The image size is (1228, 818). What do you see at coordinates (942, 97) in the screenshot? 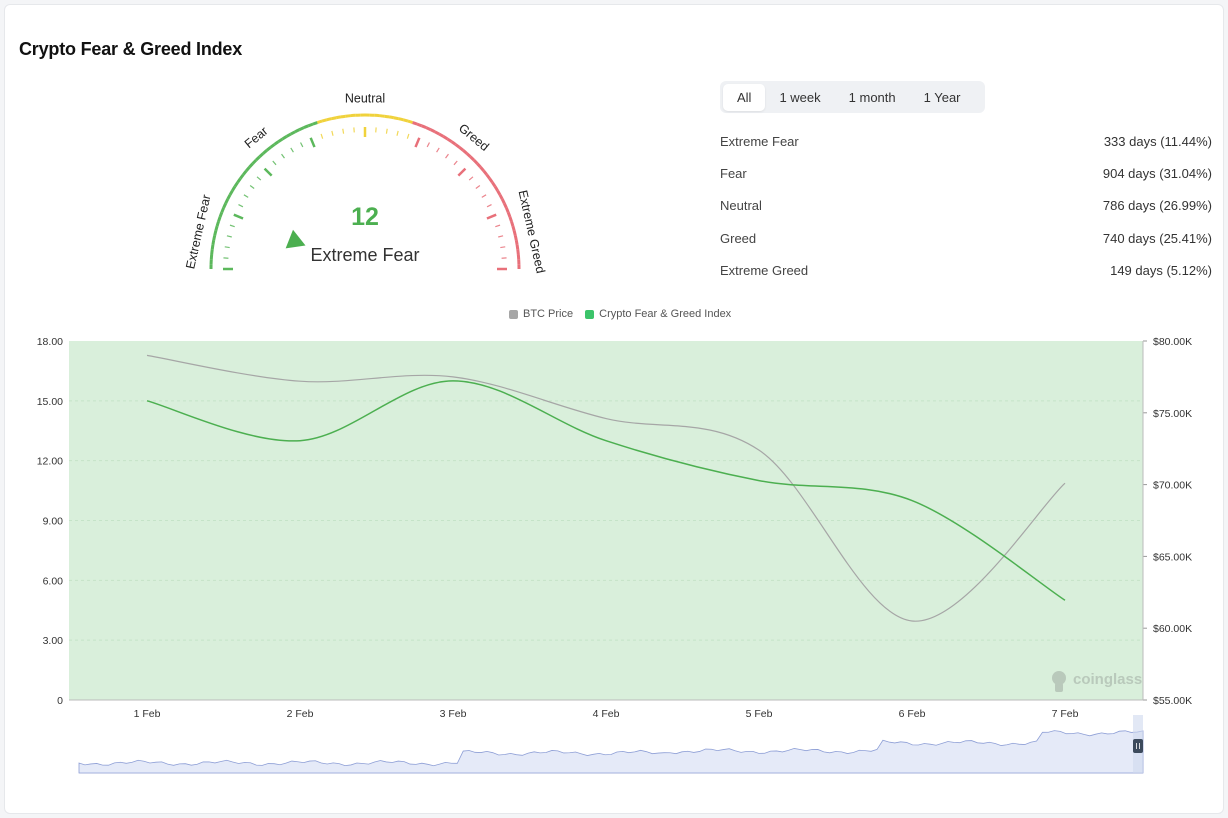
I see `tab-1-year: 1 Year` at bounding box center [942, 97].